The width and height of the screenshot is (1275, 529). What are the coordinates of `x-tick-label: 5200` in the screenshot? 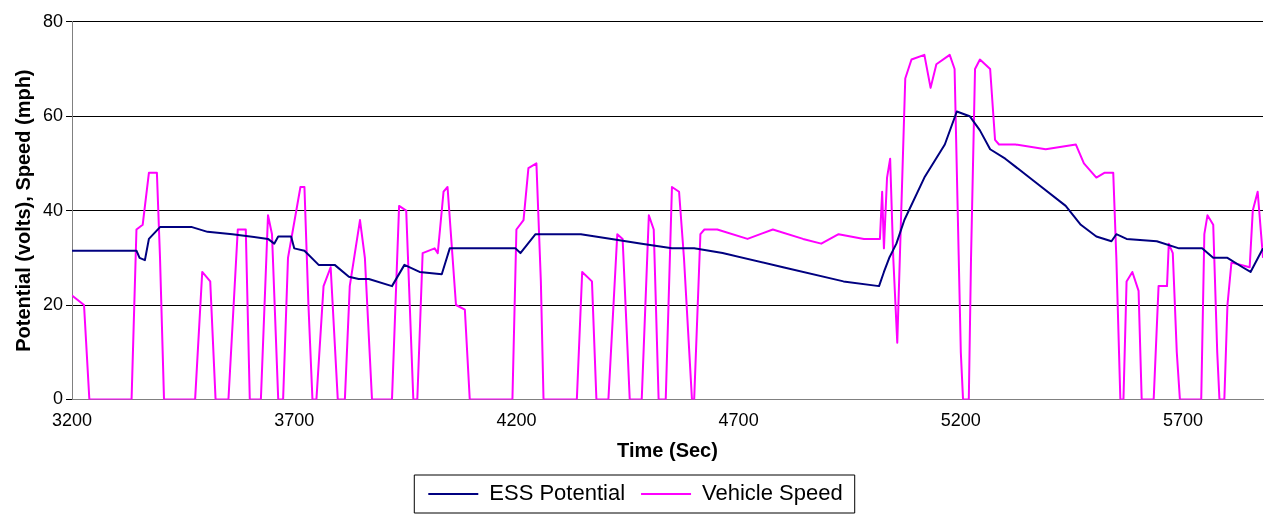 It's located at (960, 420).